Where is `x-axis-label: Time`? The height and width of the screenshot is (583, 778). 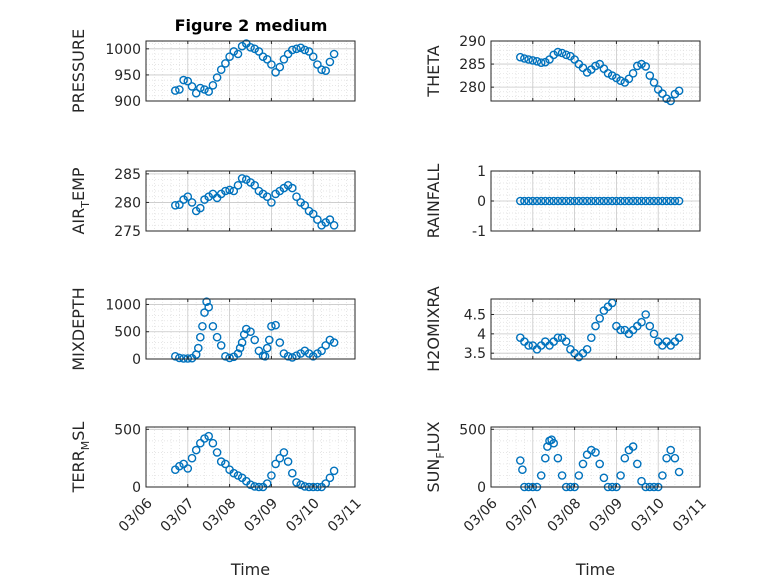 x-axis-label: Time is located at coordinates (595, 569).